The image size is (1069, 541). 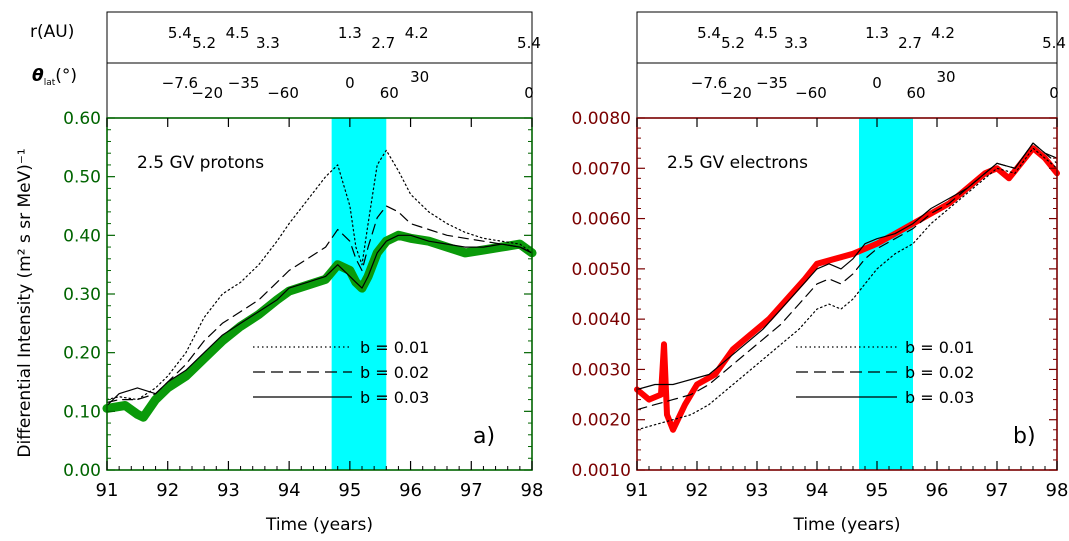 I want to click on panel-label: b), so click(x=1024, y=436).